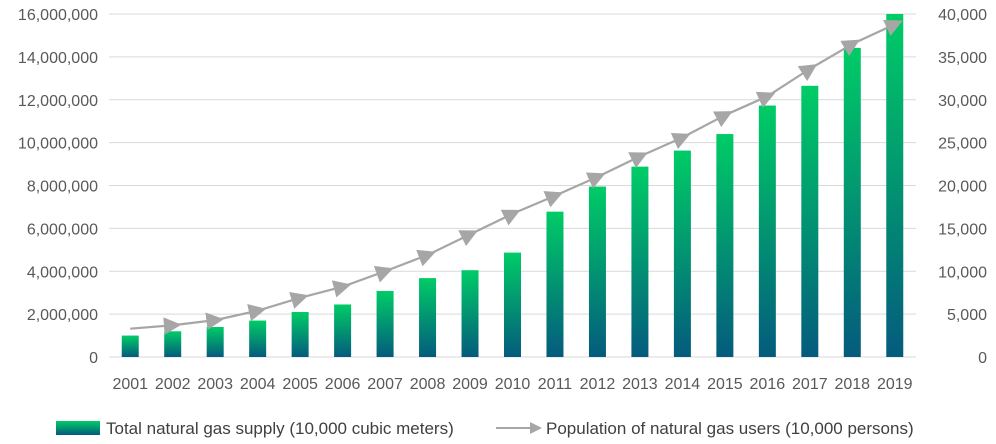  Describe the element at coordinates (962, 272) in the screenshot. I see `y-right-tick-label: 10,000` at that location.